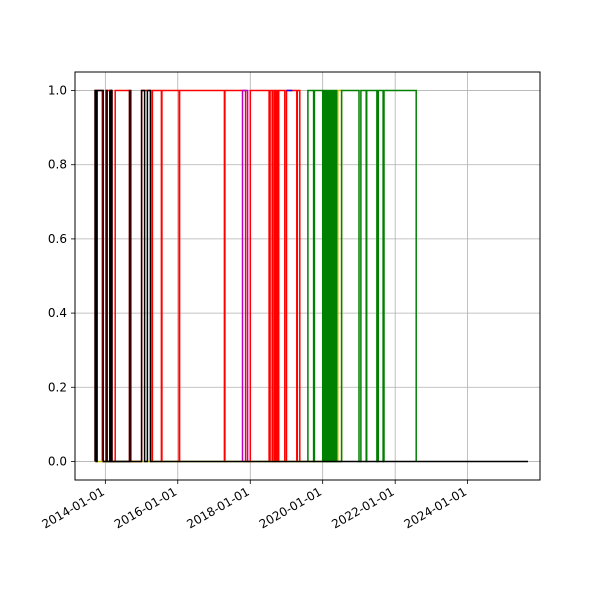 This screenshot has width=600, height=600. Describe the element at coordinates (57, 461) in the screenshot. I see `y-tick-label: 0.0` at that location.